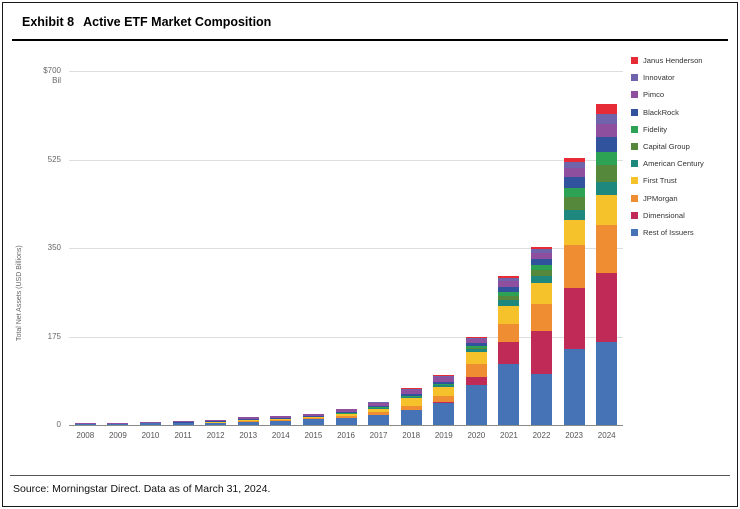  What do you see at coordinates (370, 40) in the screenshot?
I see `header-divider` at bounding box center [370, 40].